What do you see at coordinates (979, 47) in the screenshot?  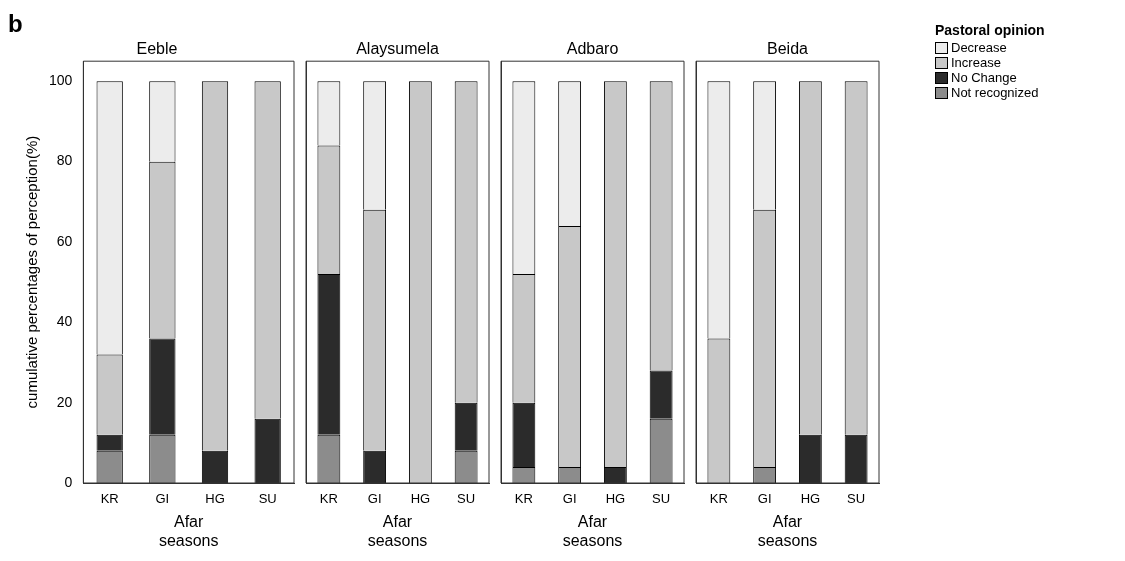 I see `legend-label: Decrease` at bounding box center [979, 47].